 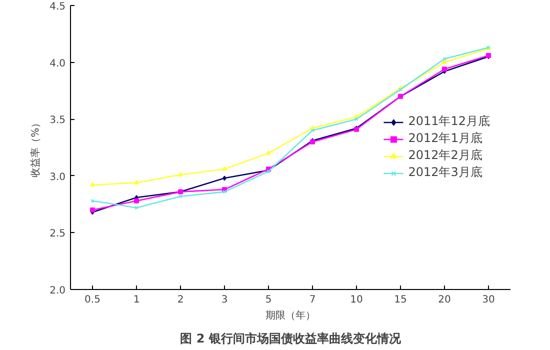 What do you see at coordinates (291, 316) in the screenshot?
I see `x-axis-title: 期限（年）` at bounding box center [291, 316].